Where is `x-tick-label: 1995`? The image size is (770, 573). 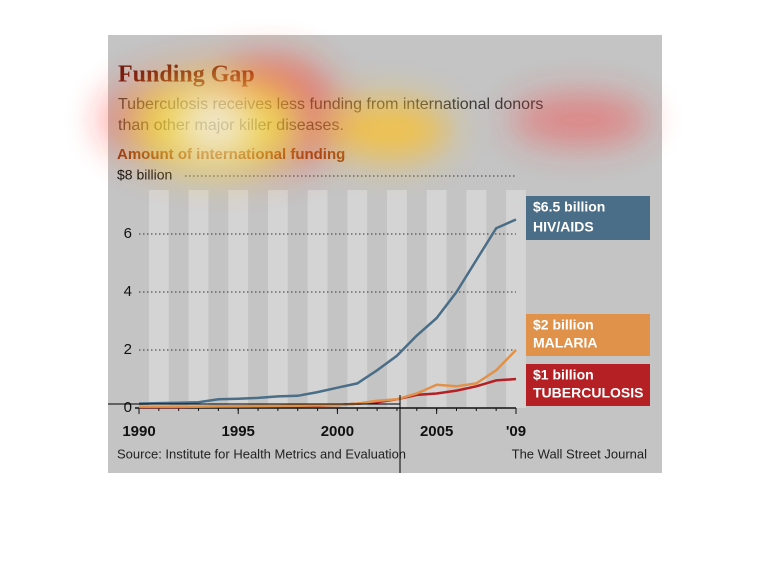 x-tick-label: 1995 is located at coordinates (238, 431).